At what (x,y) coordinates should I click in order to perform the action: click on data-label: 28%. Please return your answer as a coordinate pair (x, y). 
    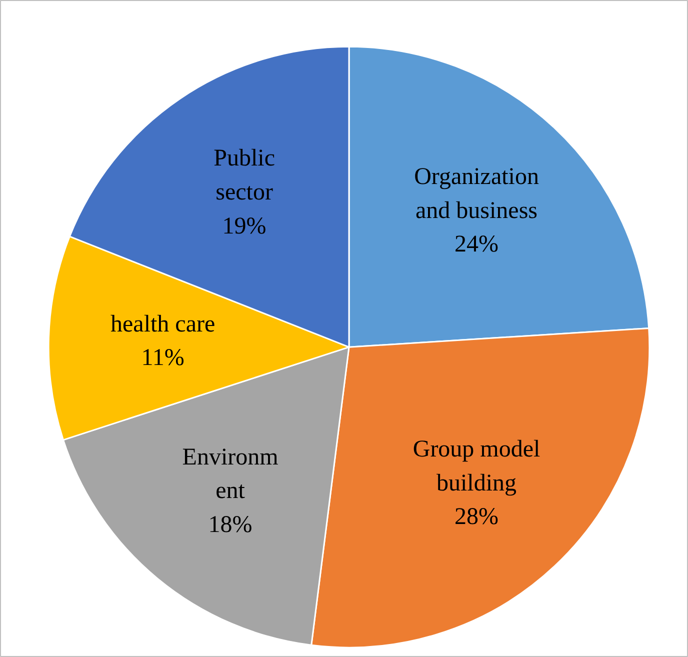
    Looking at the image, I should click on (476, 517).